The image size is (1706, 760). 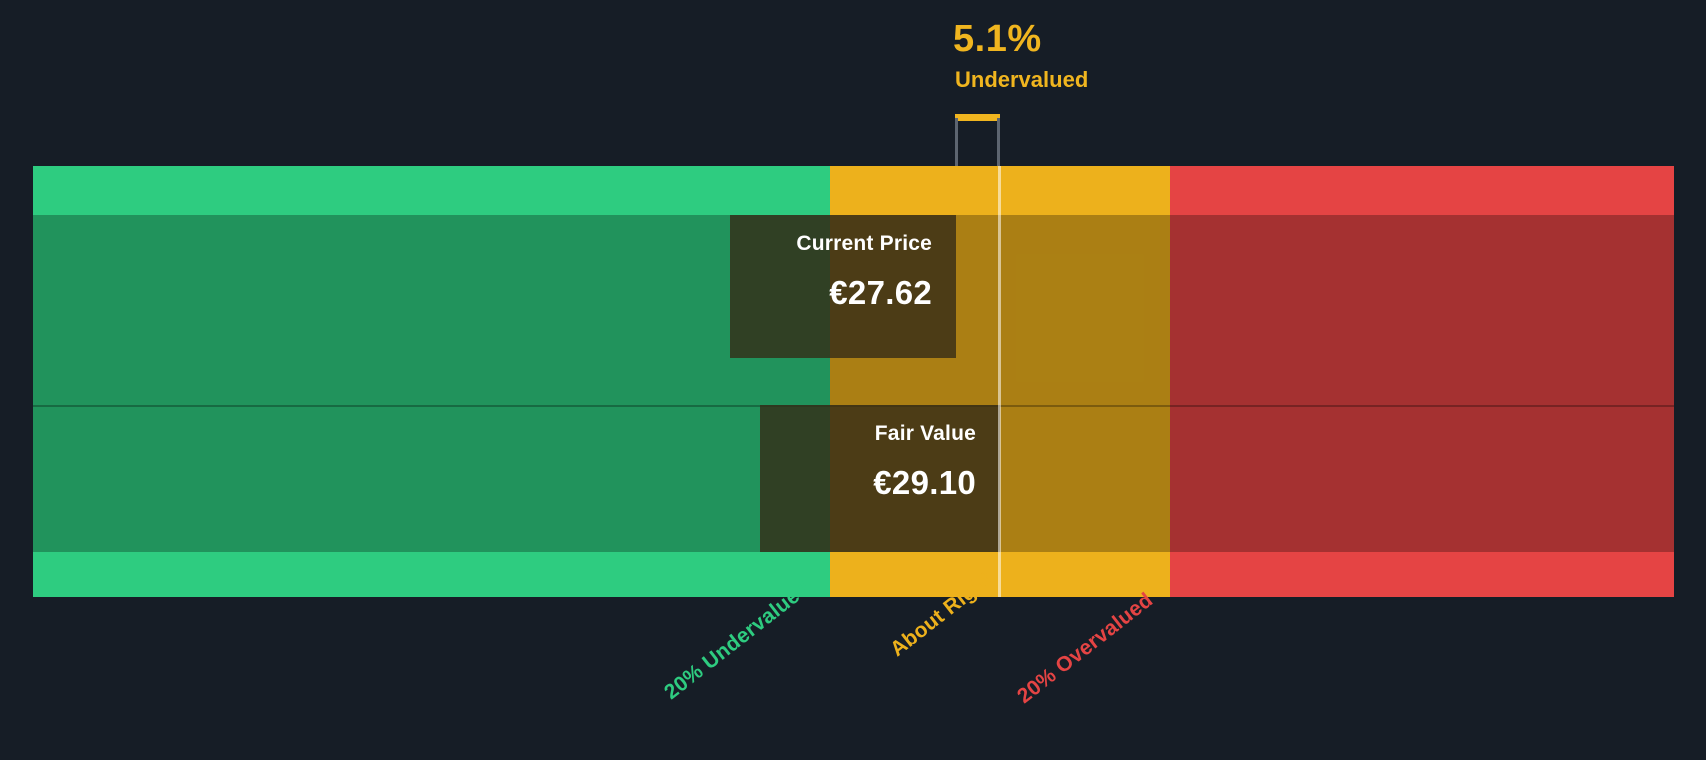 I want to click on current-price-indicator-line, so click(x=999, y=381).